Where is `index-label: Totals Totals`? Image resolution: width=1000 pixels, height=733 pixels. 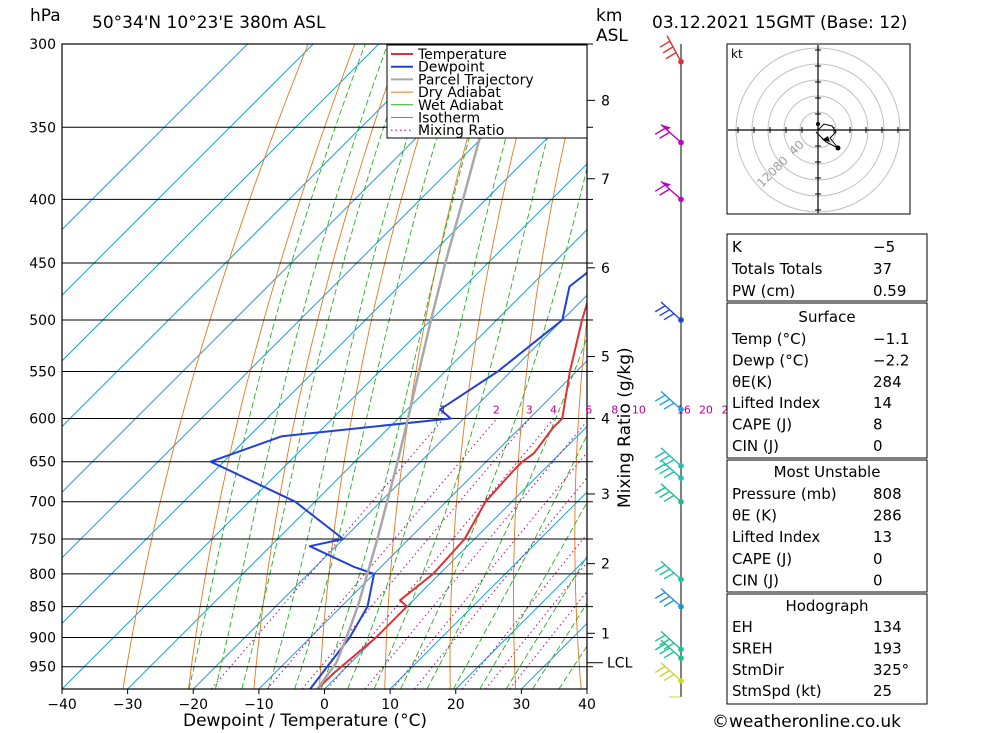 index-label: Totals Totals is located at coordinates (777, 269).